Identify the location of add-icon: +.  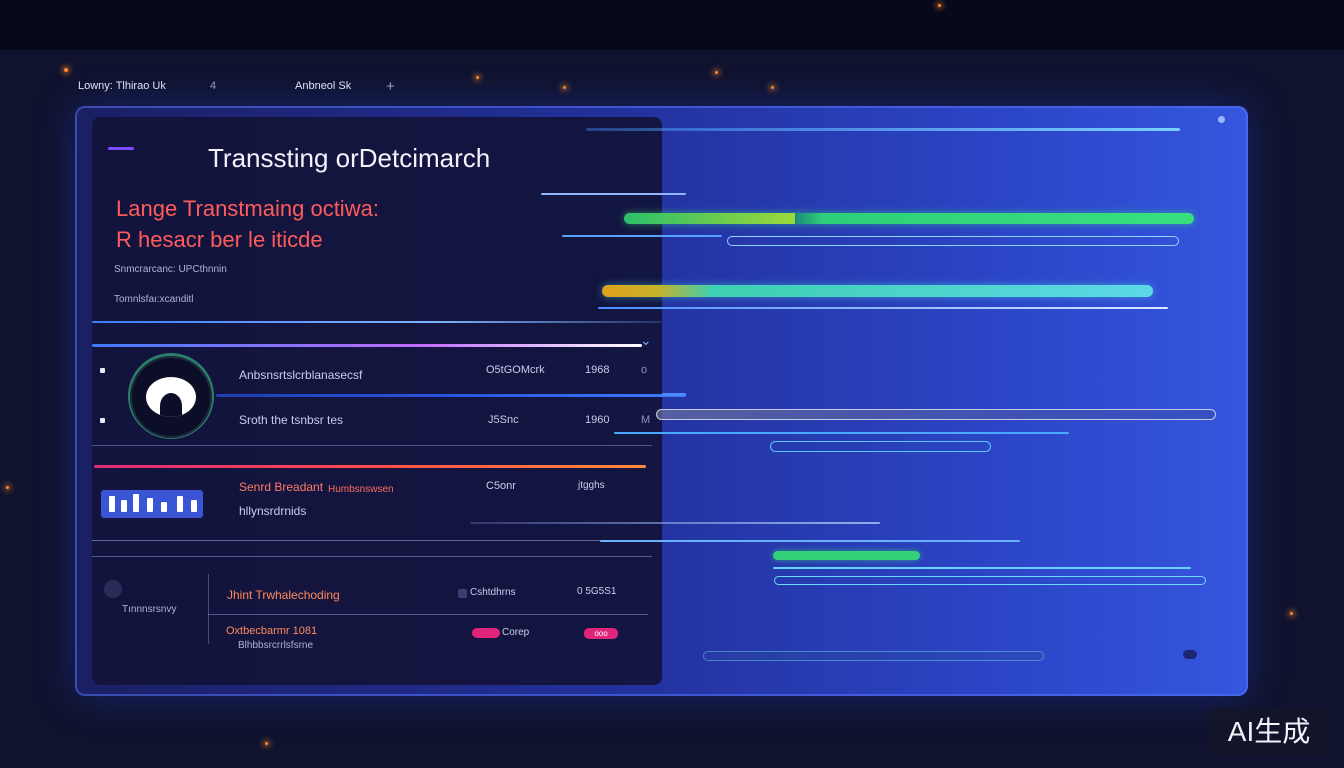
(390, 86).